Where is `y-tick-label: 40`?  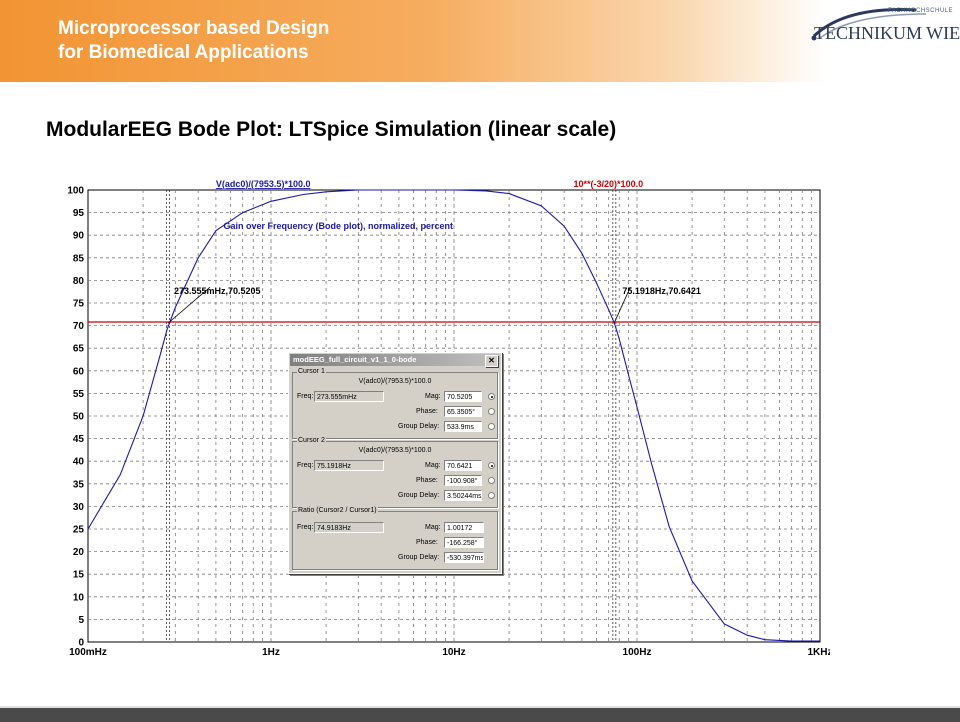
y-tick-label: 40 is located at coordinates (79, 462).